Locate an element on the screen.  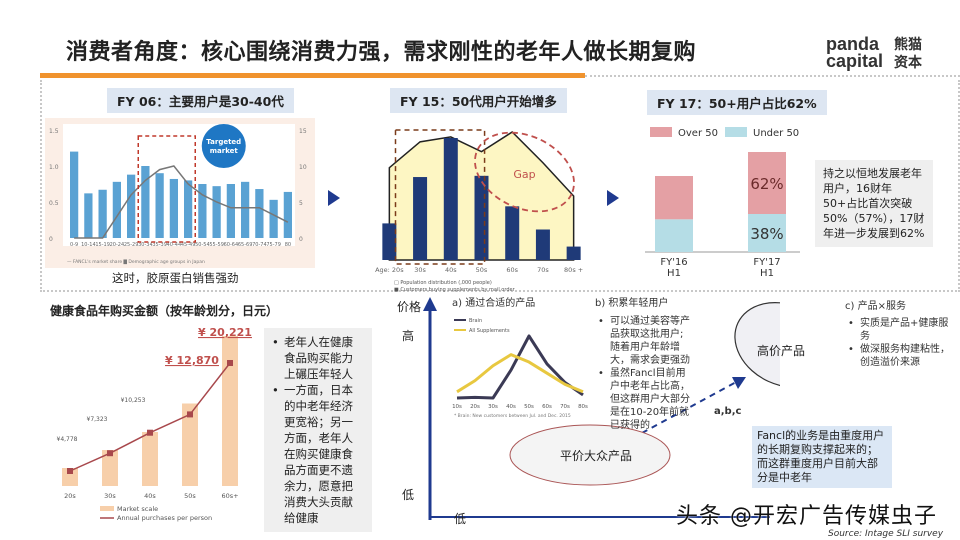
gap-label: Gap is located at coordinates (524, 174).